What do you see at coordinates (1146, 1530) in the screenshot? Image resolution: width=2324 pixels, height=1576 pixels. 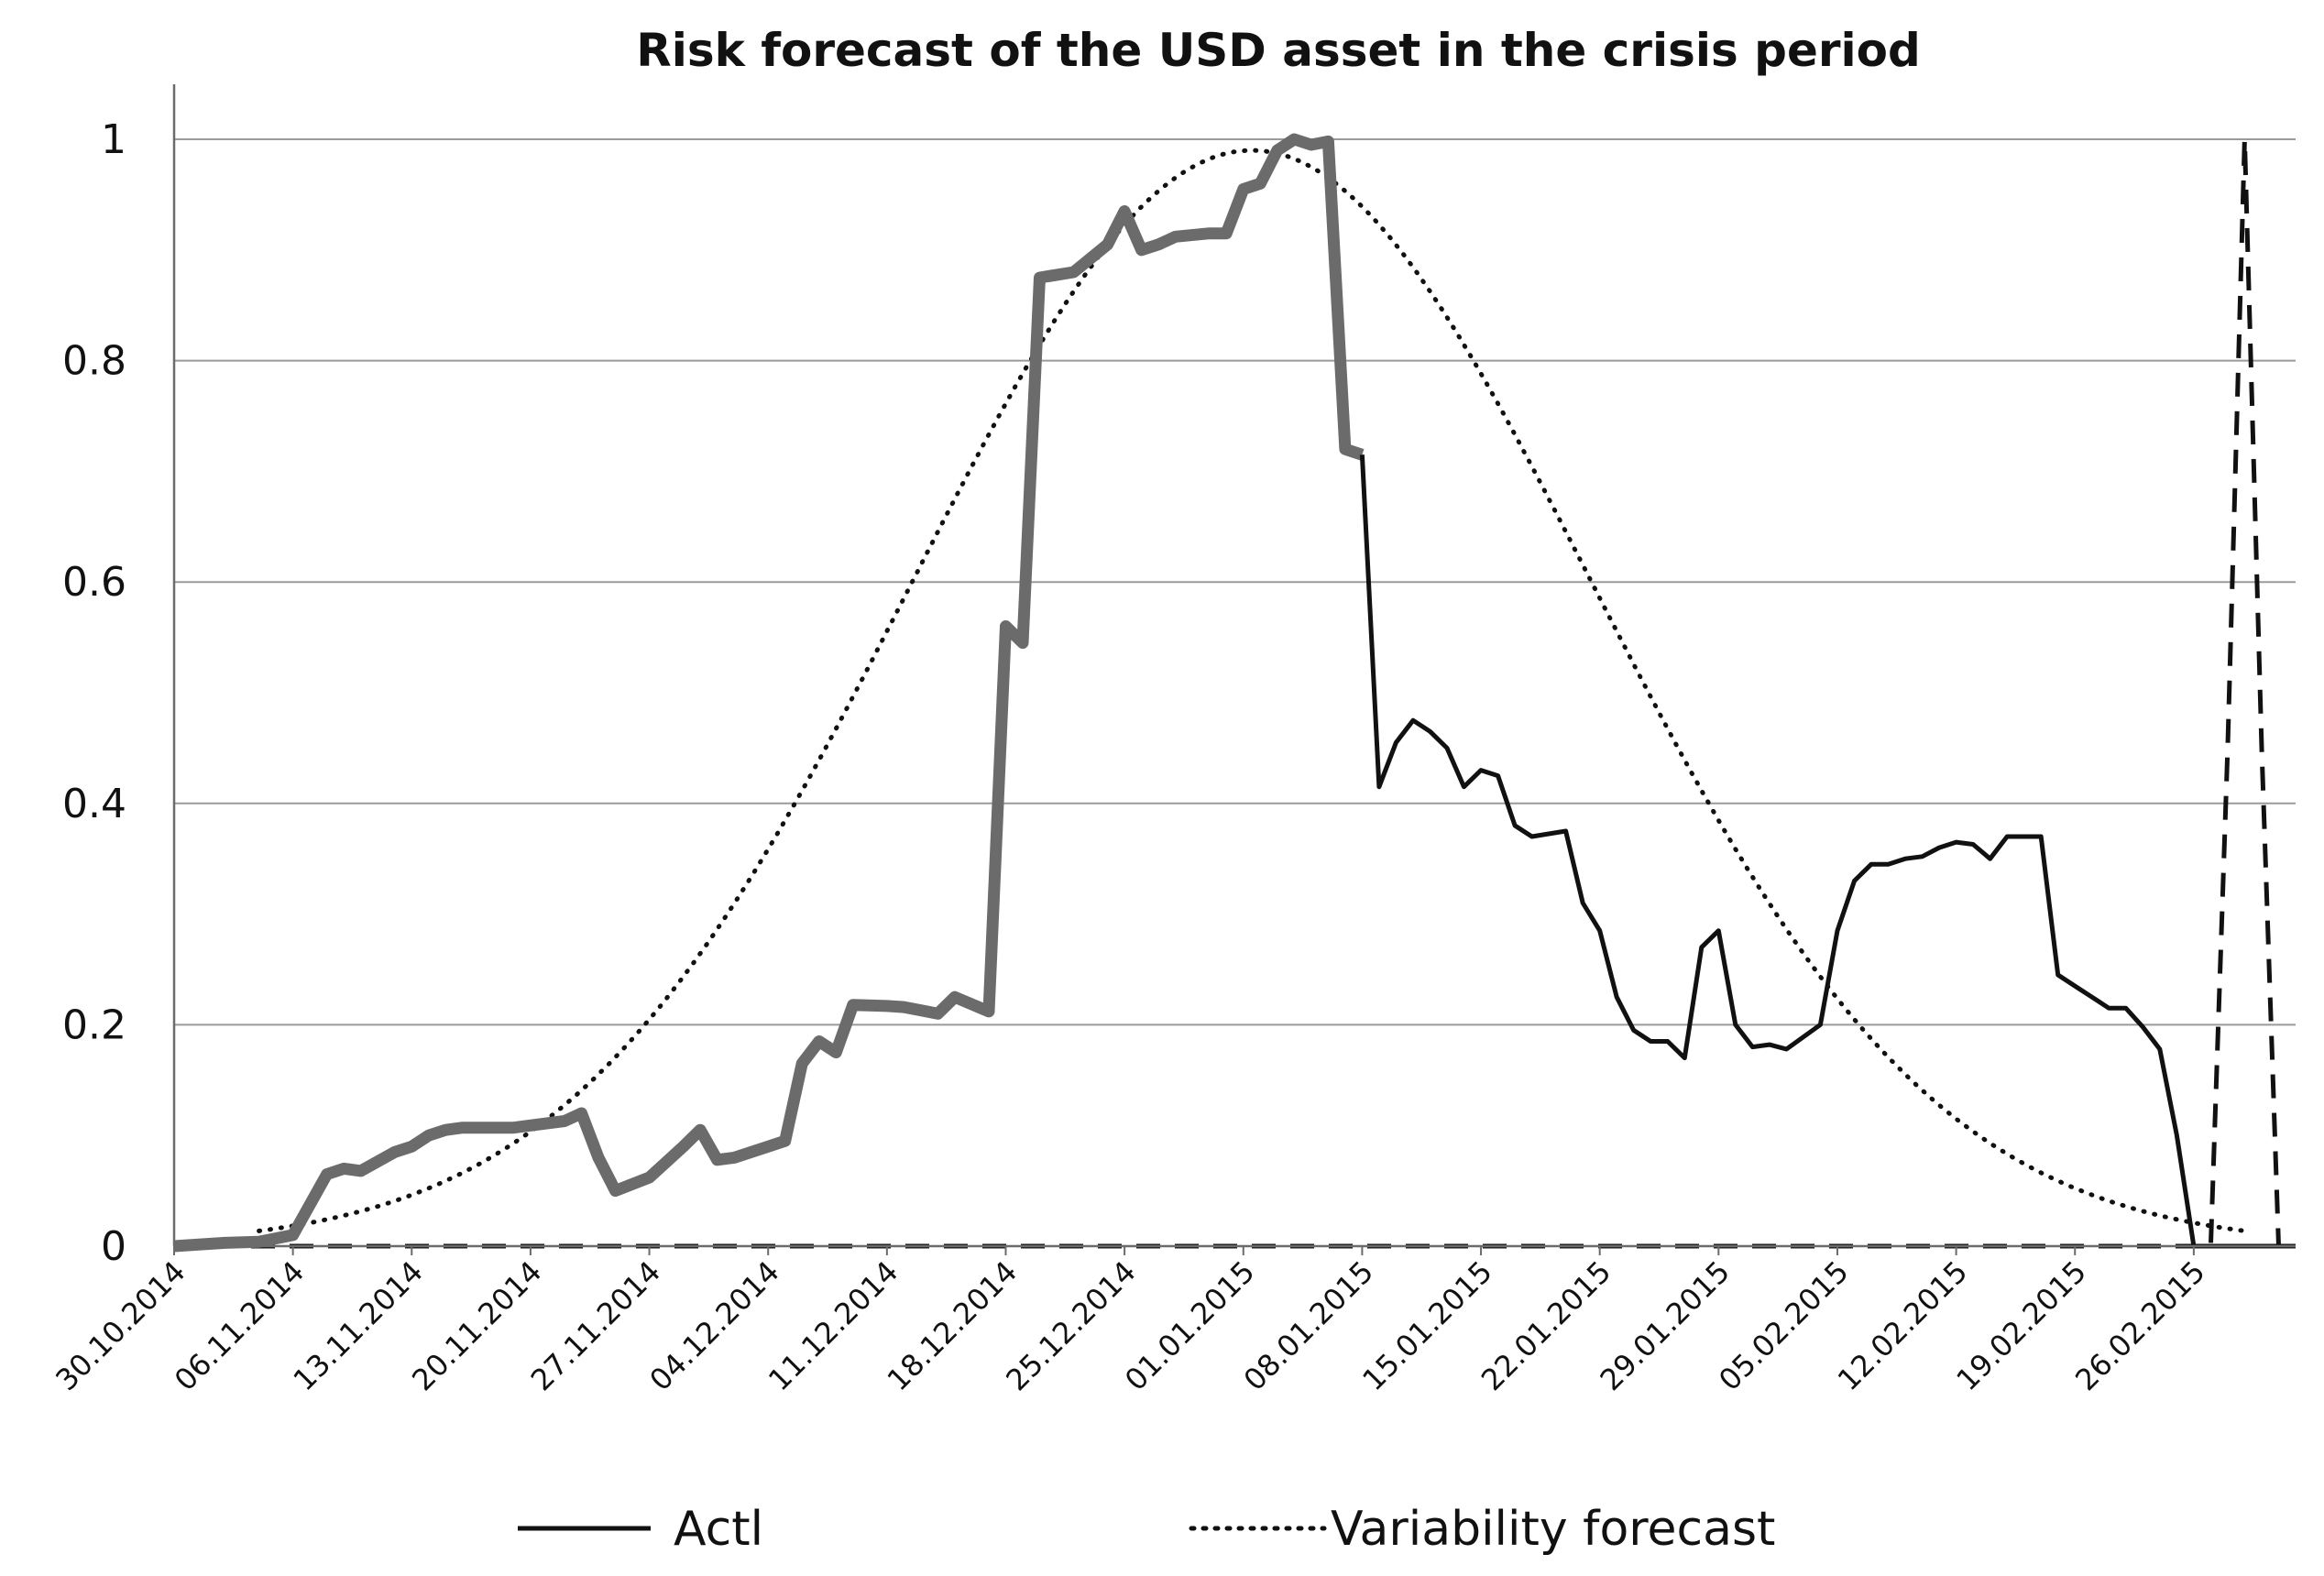 I see `legend: Actl Variability forecast` at bounding box center [1146, 1530].